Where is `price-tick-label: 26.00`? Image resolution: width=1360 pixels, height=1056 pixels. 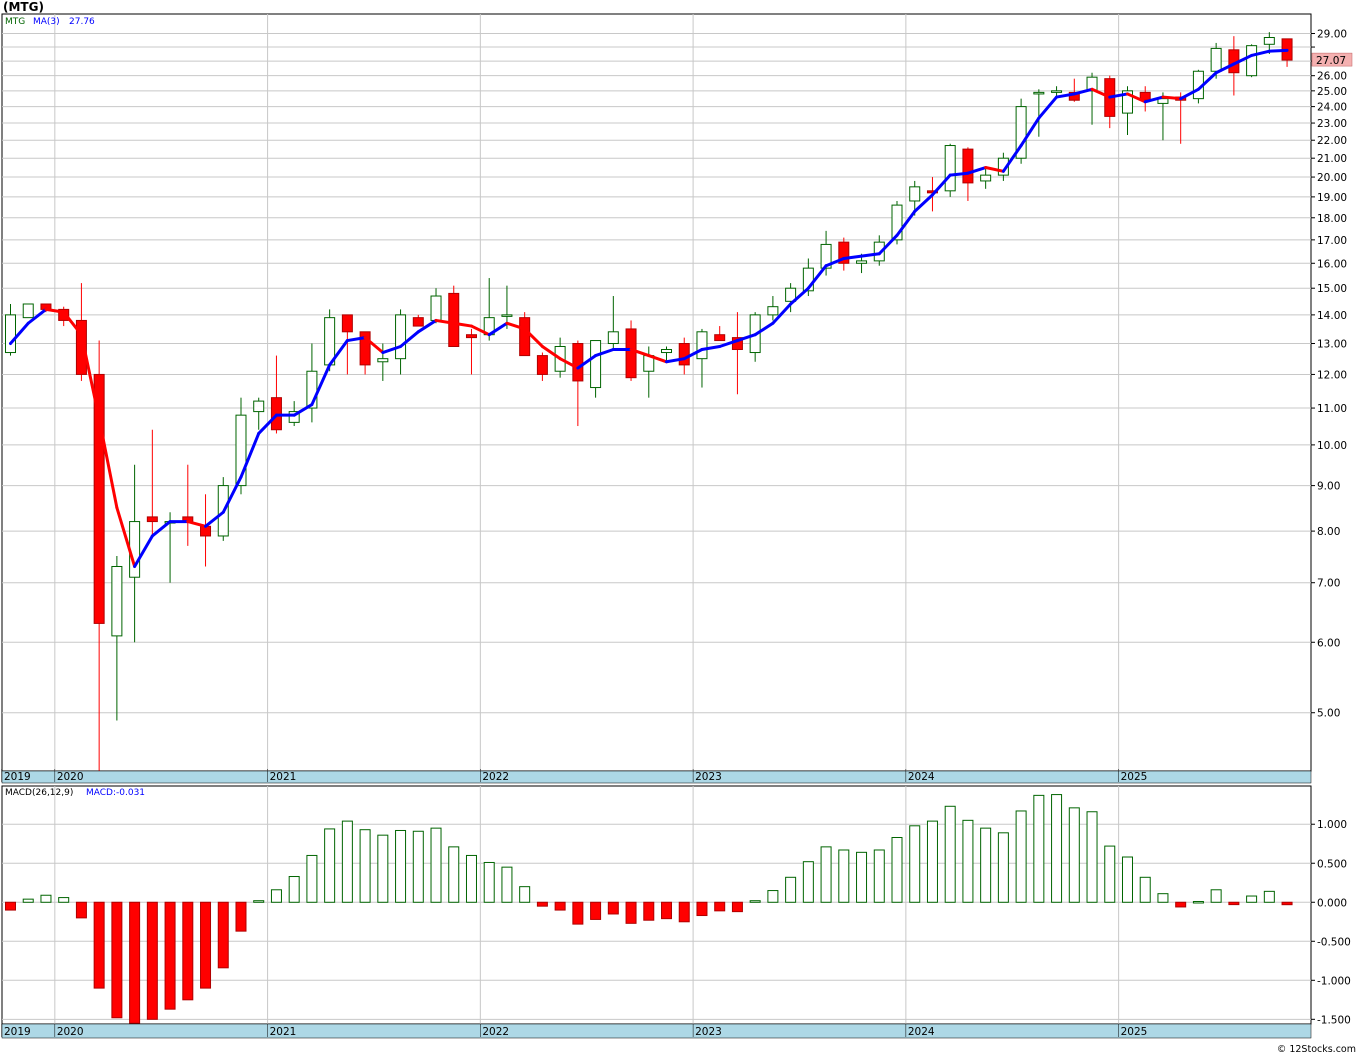 price-tick-label: 26.00 is located at coordinates (1332, 77).